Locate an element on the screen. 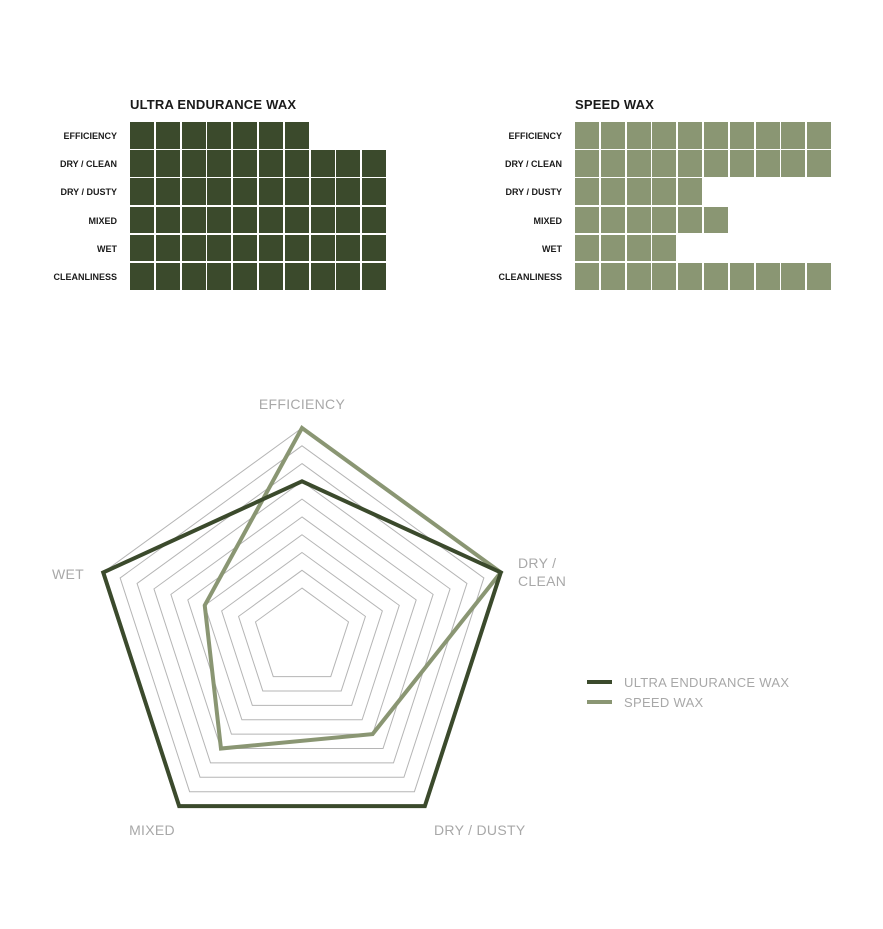 The height and width of the screenshot is (929, 883). axis-label: EFFICIENCY is located at coordinates (302, 404).